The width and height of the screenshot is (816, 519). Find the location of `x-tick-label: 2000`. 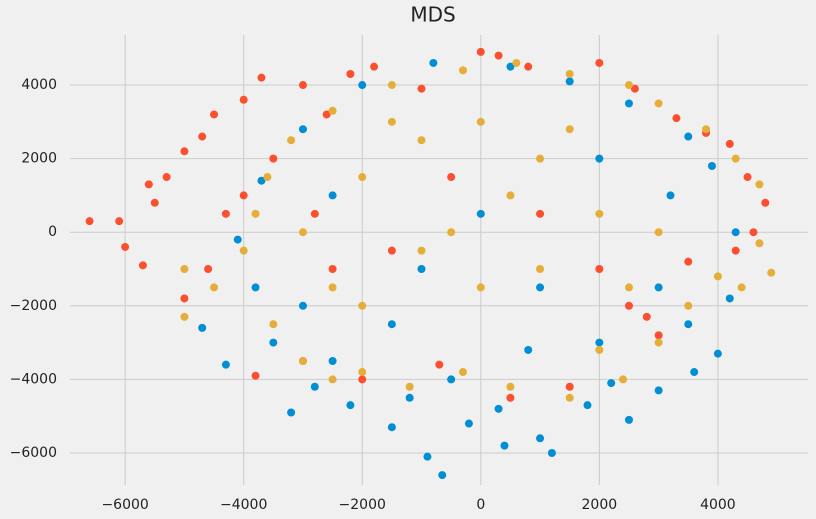

x-tick-label: 2000 is located at coordinates (600, 505).